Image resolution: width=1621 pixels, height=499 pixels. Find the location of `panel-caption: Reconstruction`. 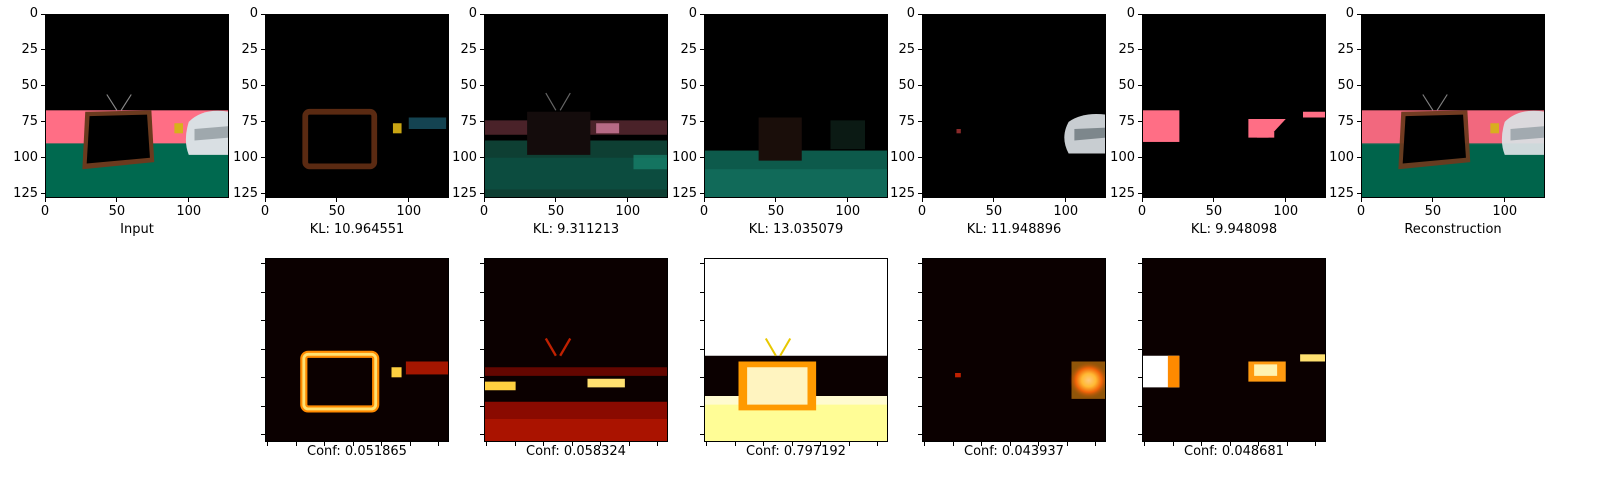

panel-caption: Reconstruction is located at coordinates (1453, 229).